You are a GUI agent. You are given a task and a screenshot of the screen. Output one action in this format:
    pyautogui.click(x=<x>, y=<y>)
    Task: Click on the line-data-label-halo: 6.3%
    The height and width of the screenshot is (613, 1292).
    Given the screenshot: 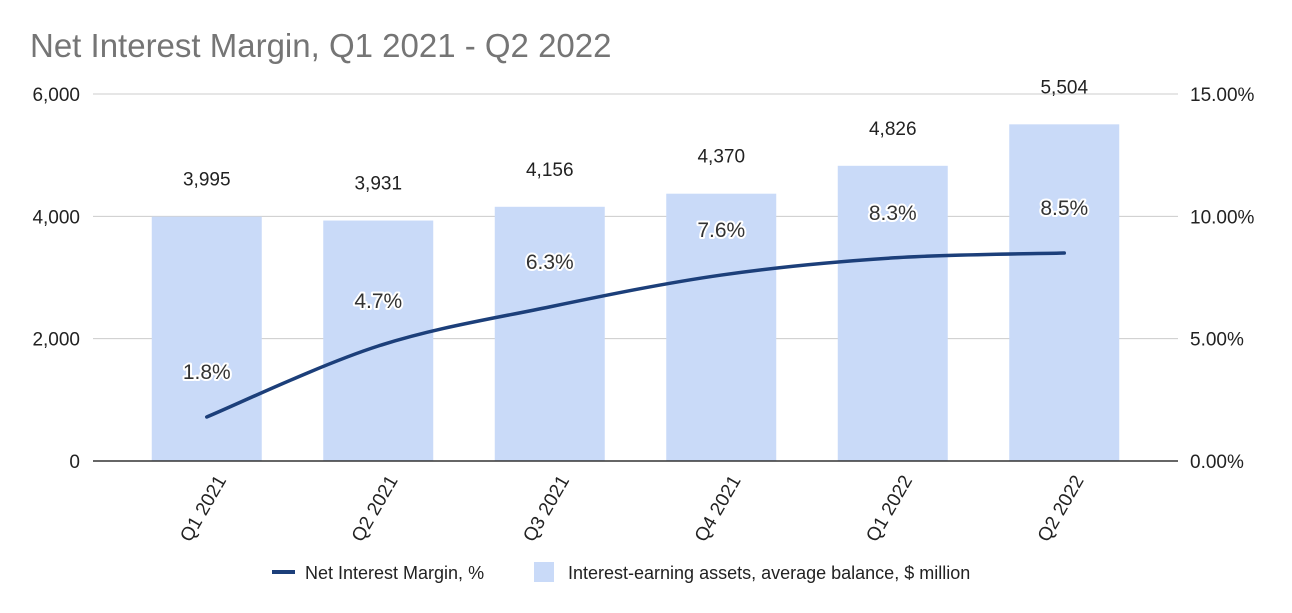 What is the action you would take?
    pyautogui.click(x=550, y=262)
    